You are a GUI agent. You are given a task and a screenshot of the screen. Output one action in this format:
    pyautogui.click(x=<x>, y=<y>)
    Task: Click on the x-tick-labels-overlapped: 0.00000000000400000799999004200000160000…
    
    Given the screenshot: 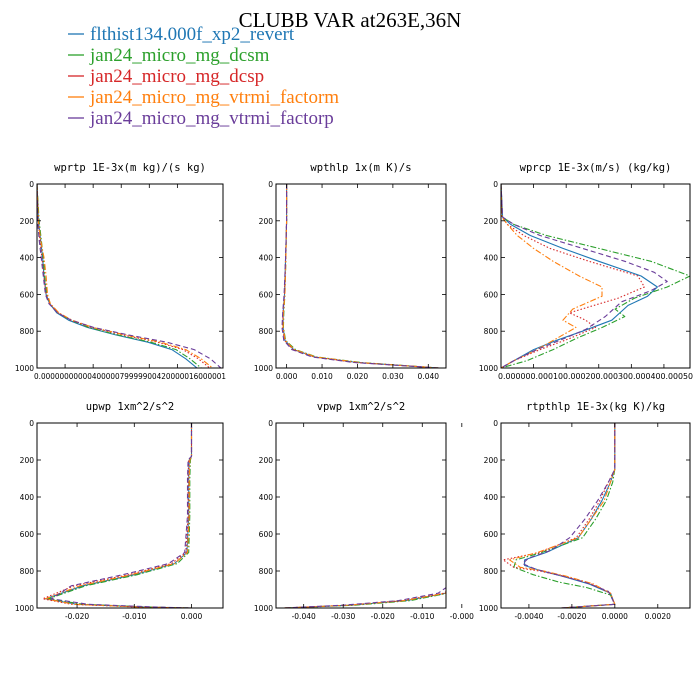 What is the action you would take?
    pyautogui.click(x=130, y=376)
    